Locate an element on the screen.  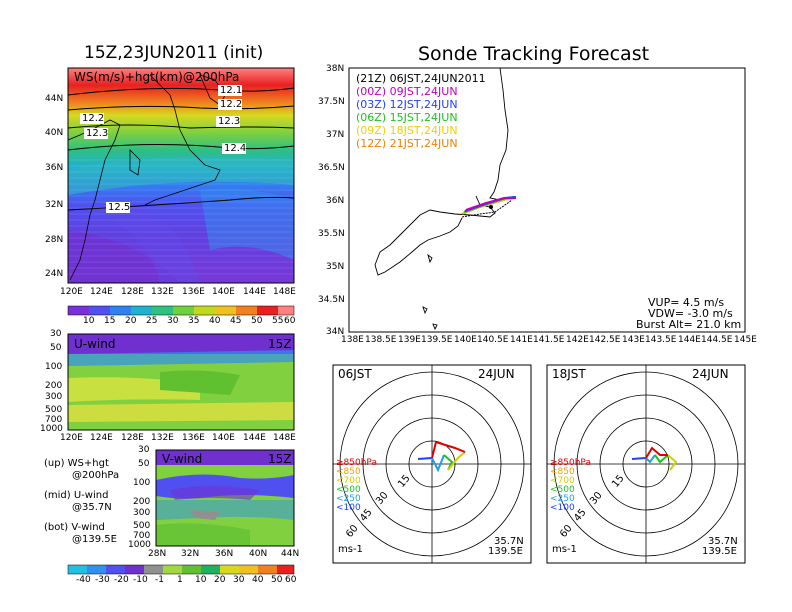
lat-tick: 28N is located at coordinates (54, 240).